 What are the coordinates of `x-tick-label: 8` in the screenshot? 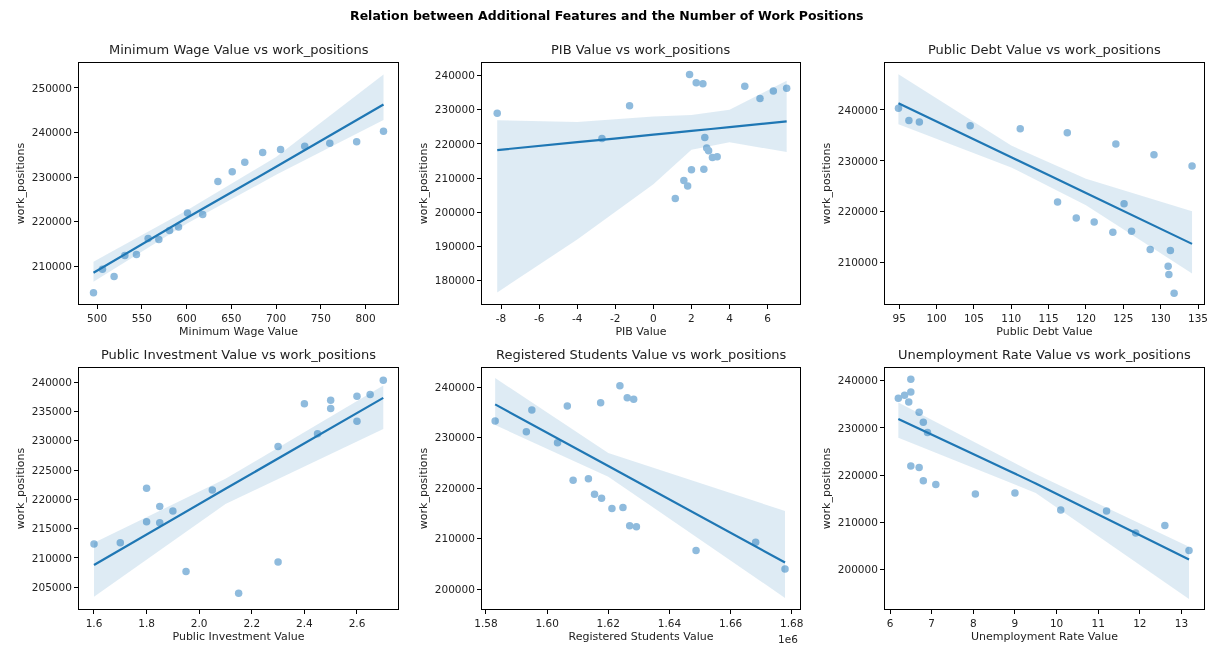 It's located at (973, 622).